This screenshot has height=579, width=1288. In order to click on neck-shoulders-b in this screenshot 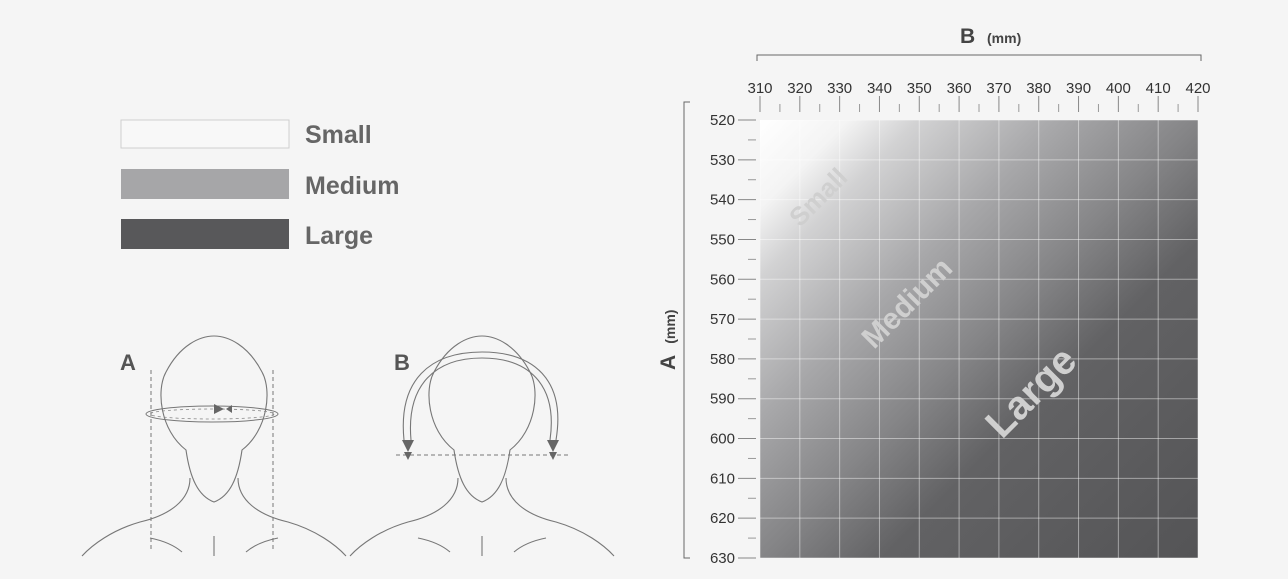, I will do `click(482, 517)`.